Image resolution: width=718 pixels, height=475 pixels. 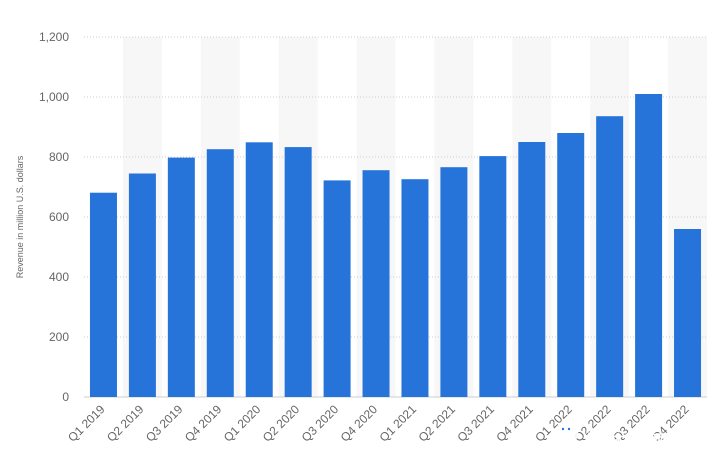 I want to click on y-tick-label: 200, so click(x=59, y=337).